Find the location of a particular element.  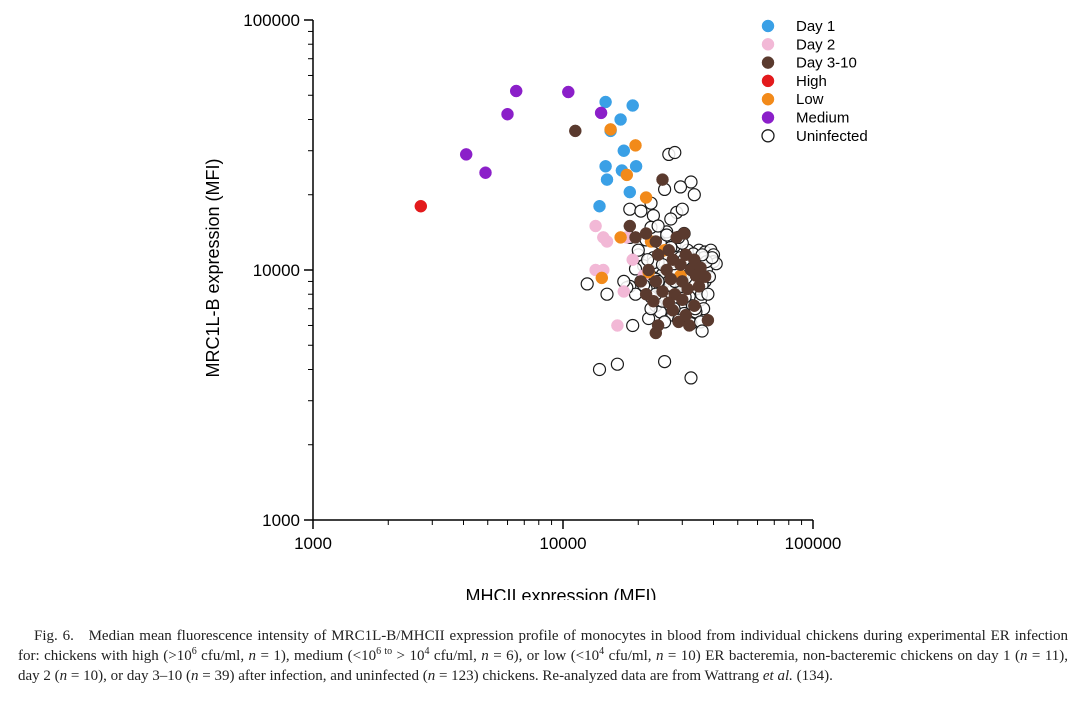

legend-label-high: High is located at coordinates (811, 81).